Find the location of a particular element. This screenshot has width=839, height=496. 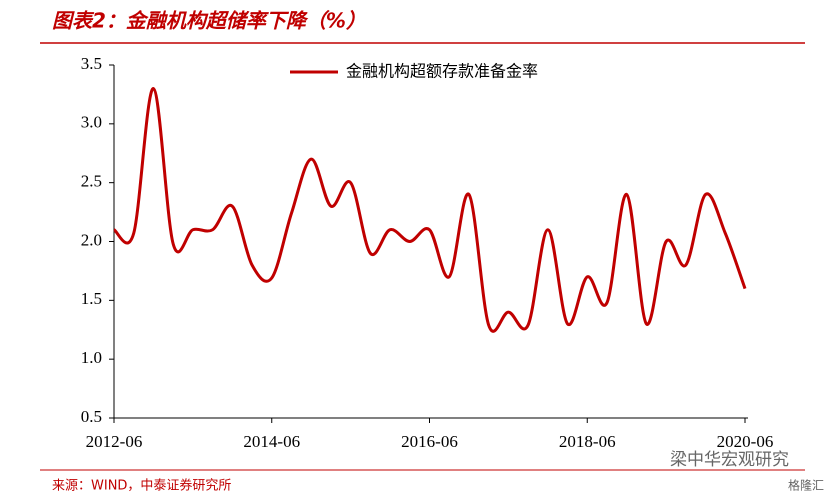

y-tick-label: 3.5 is located at coordinates (91, 63).